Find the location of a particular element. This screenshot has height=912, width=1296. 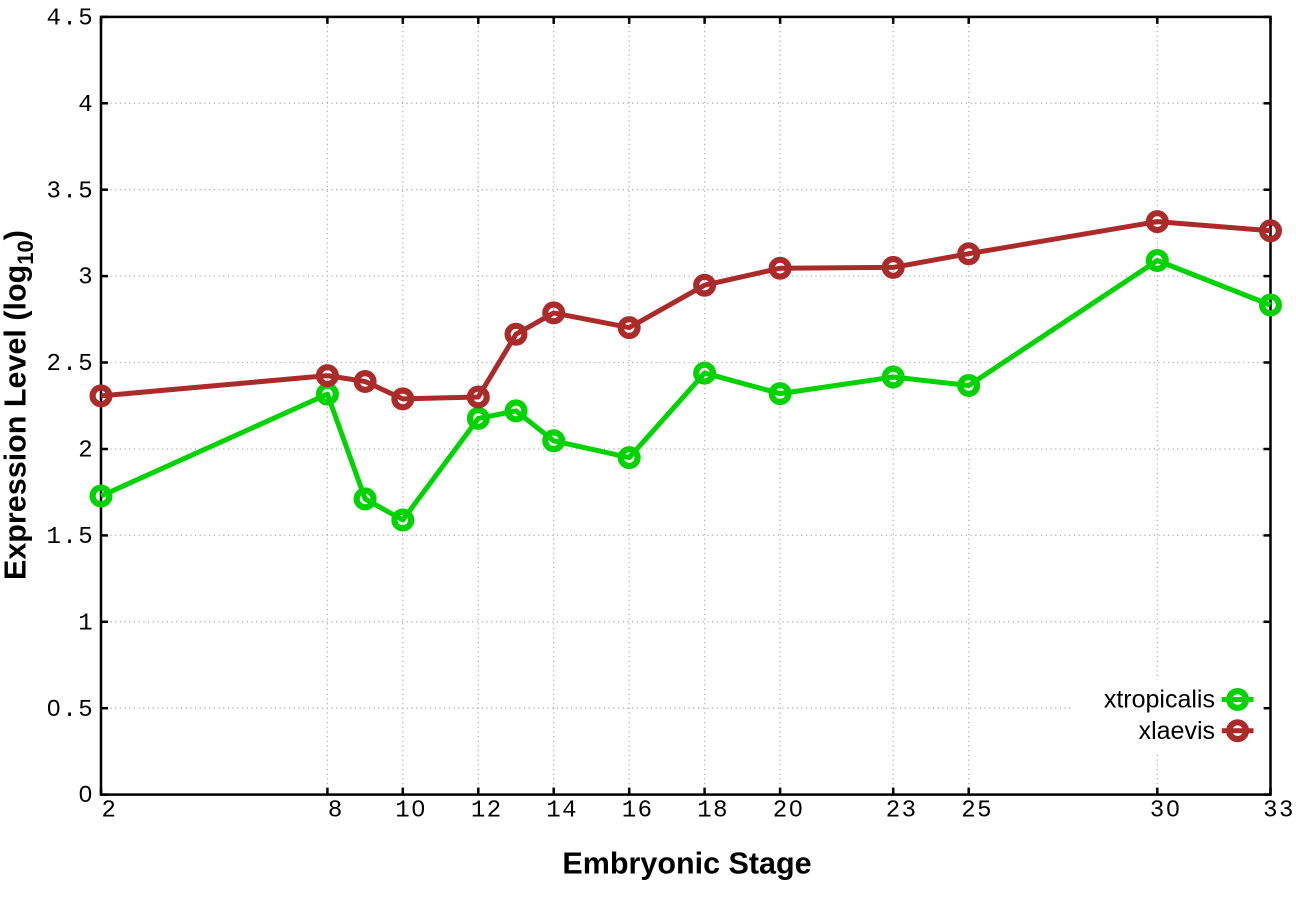

svg-text: 14 is located at coordinates (562, 811).